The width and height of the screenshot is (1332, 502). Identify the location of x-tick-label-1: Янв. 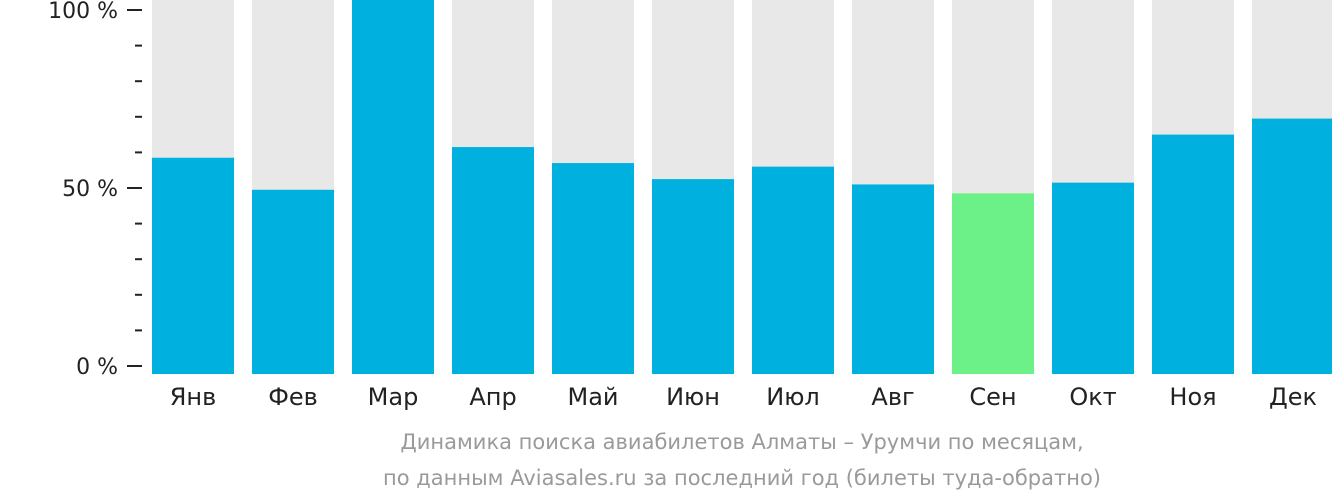
(193, 397).